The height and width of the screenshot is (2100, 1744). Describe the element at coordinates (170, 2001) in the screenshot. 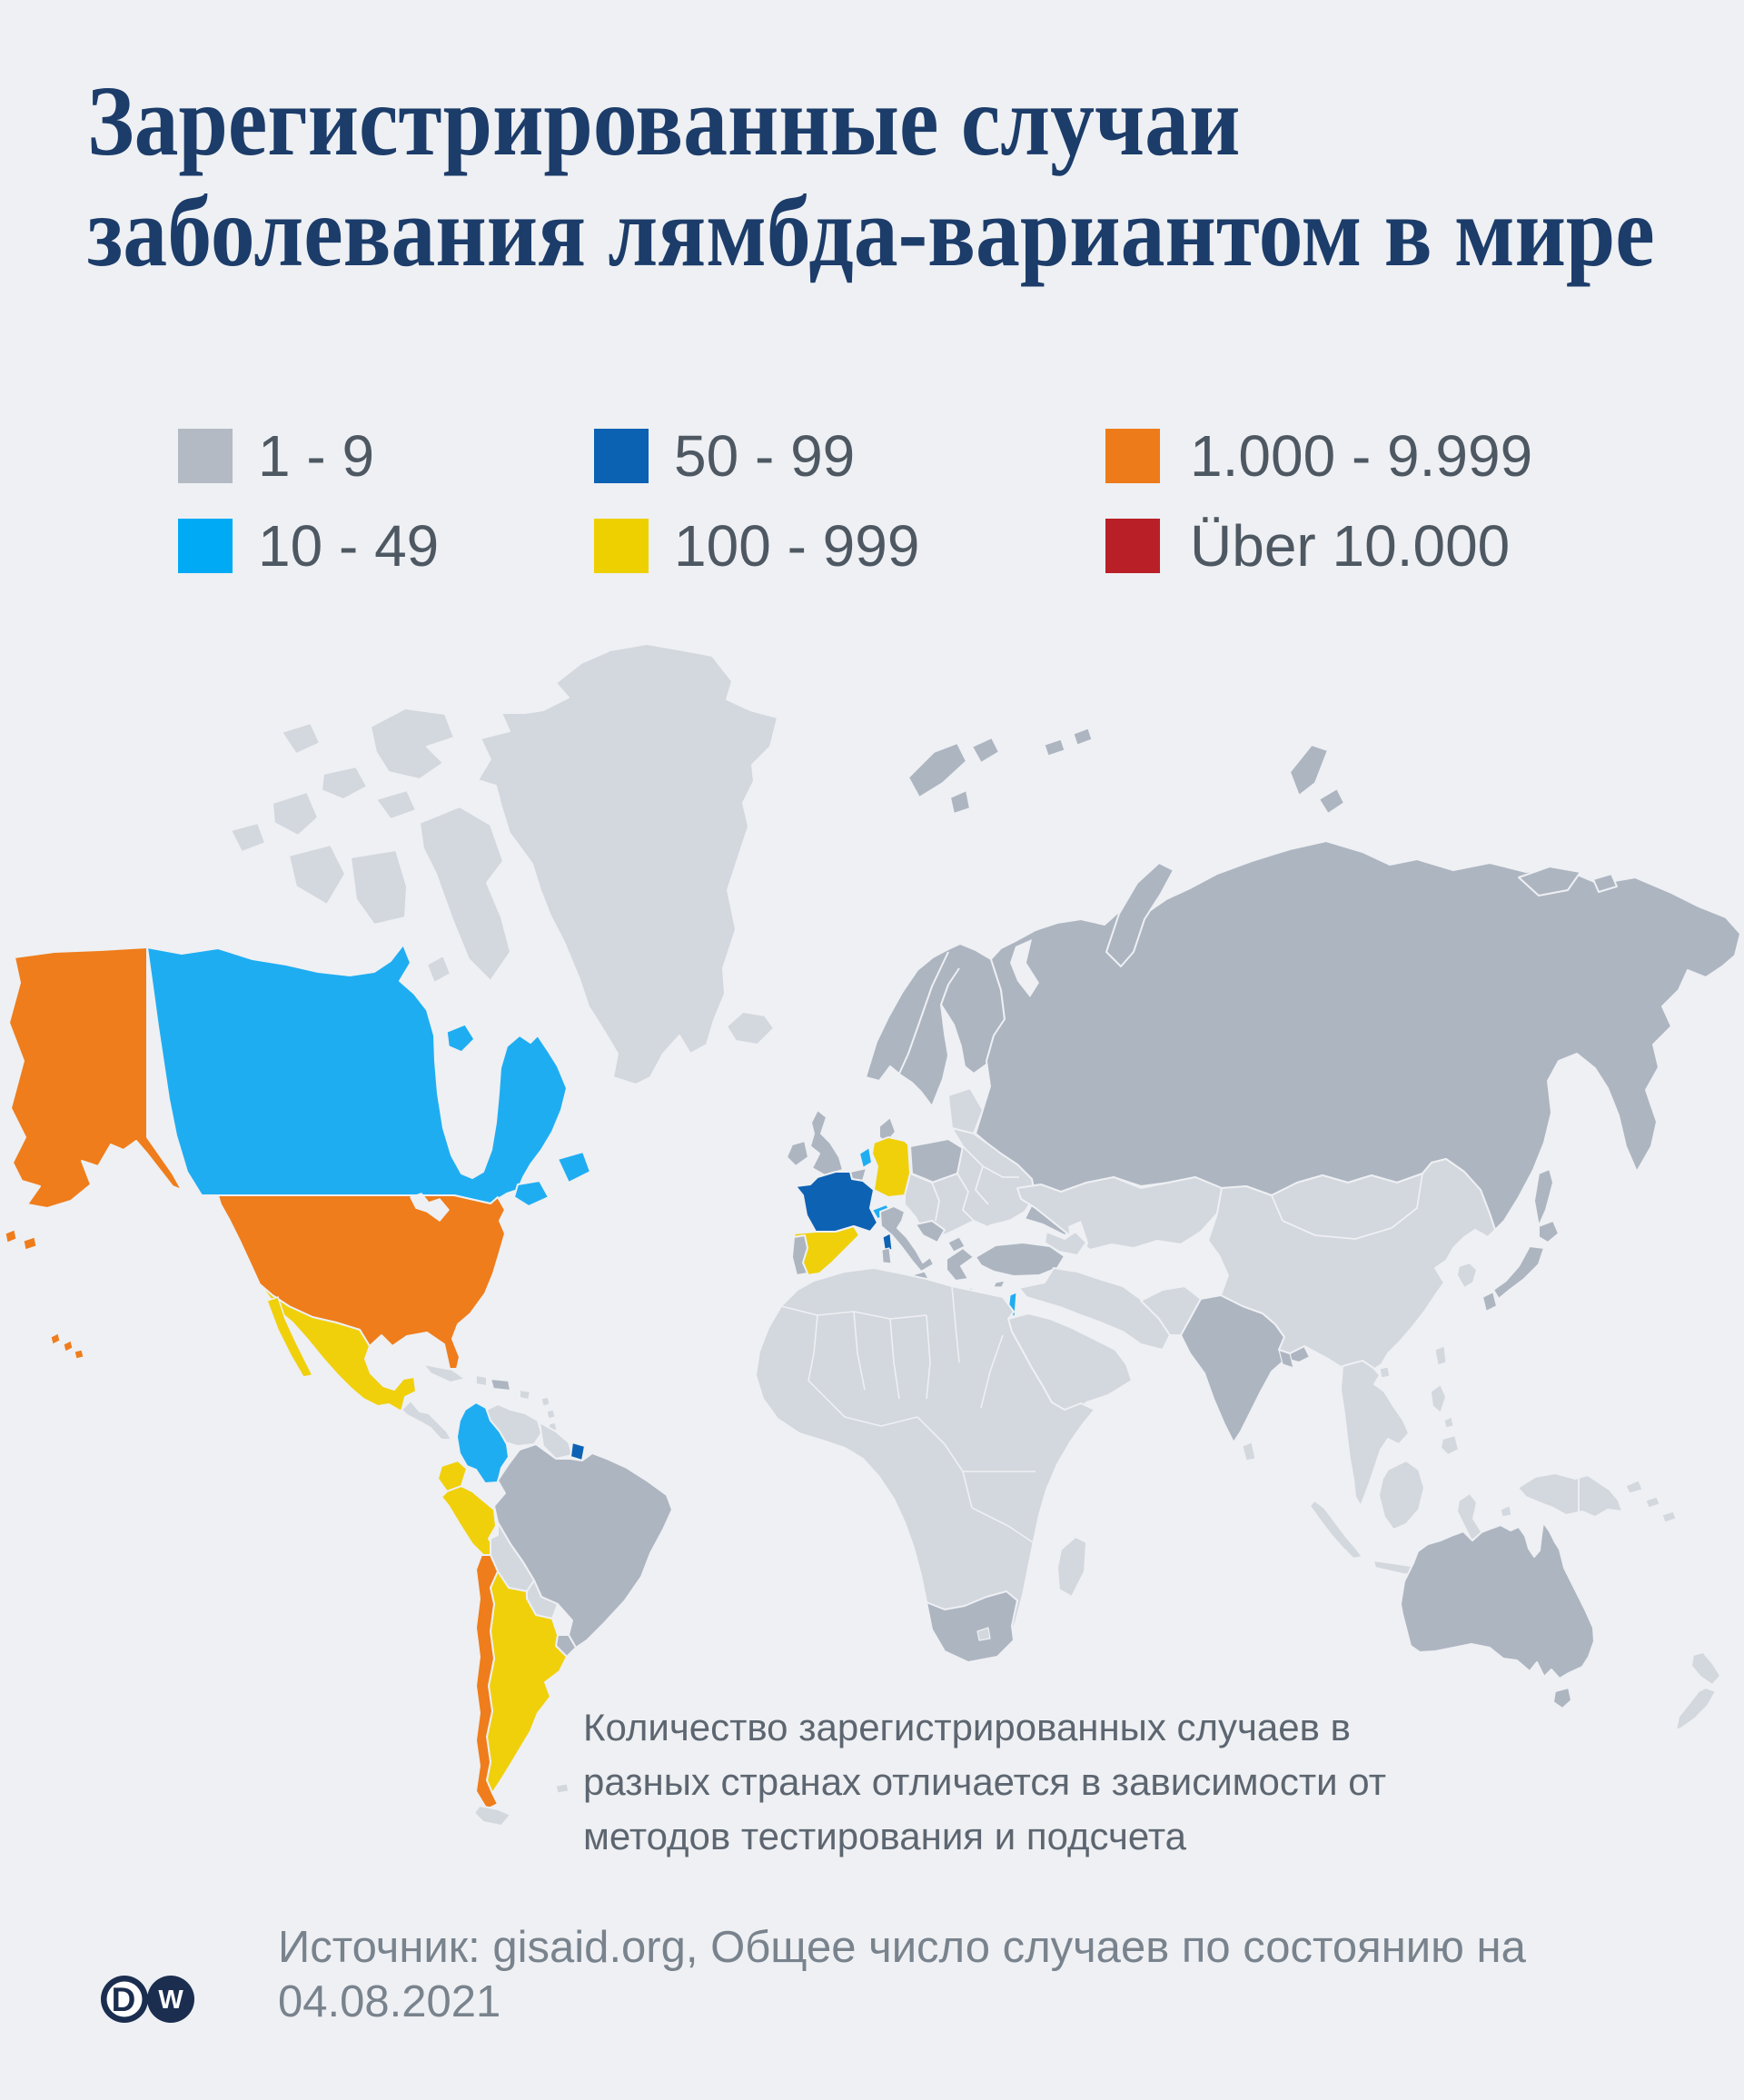

I see `svg-text: W` at that location.